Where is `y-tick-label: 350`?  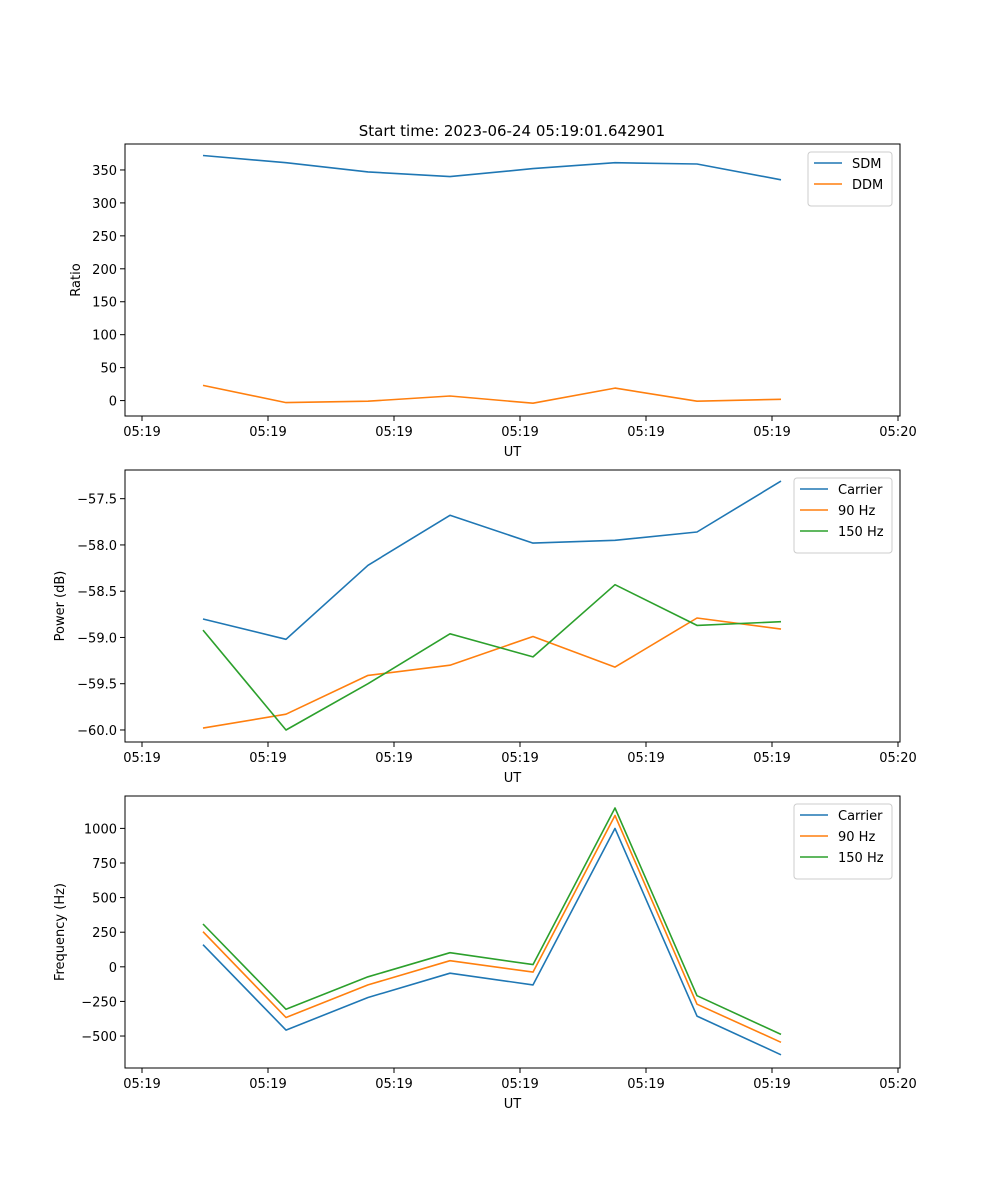 y-tick-label: 350 is located at coordinates (104, 171).